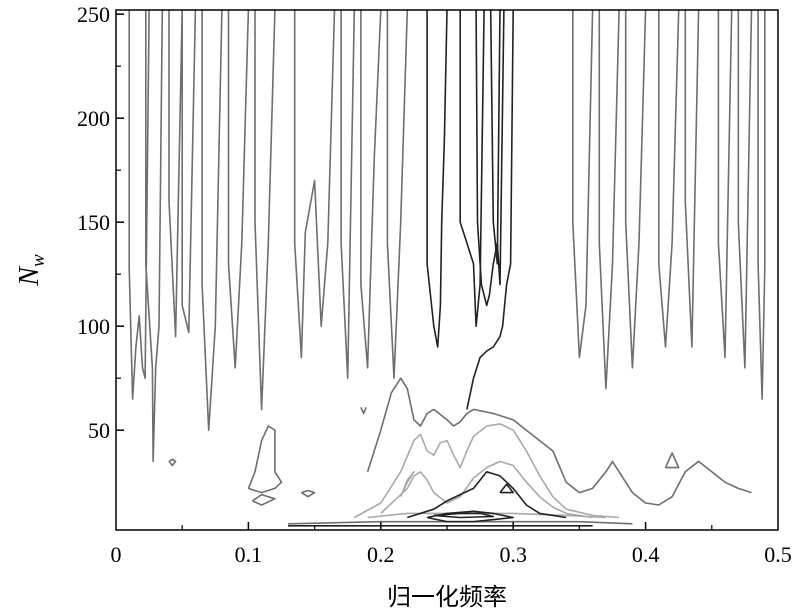 Image resolution: width=800 pixels, height=615 pixels. Describe the element at coordinates (778, 554) in the screenshot. I see `x-tick-label: 0.5` at that location.